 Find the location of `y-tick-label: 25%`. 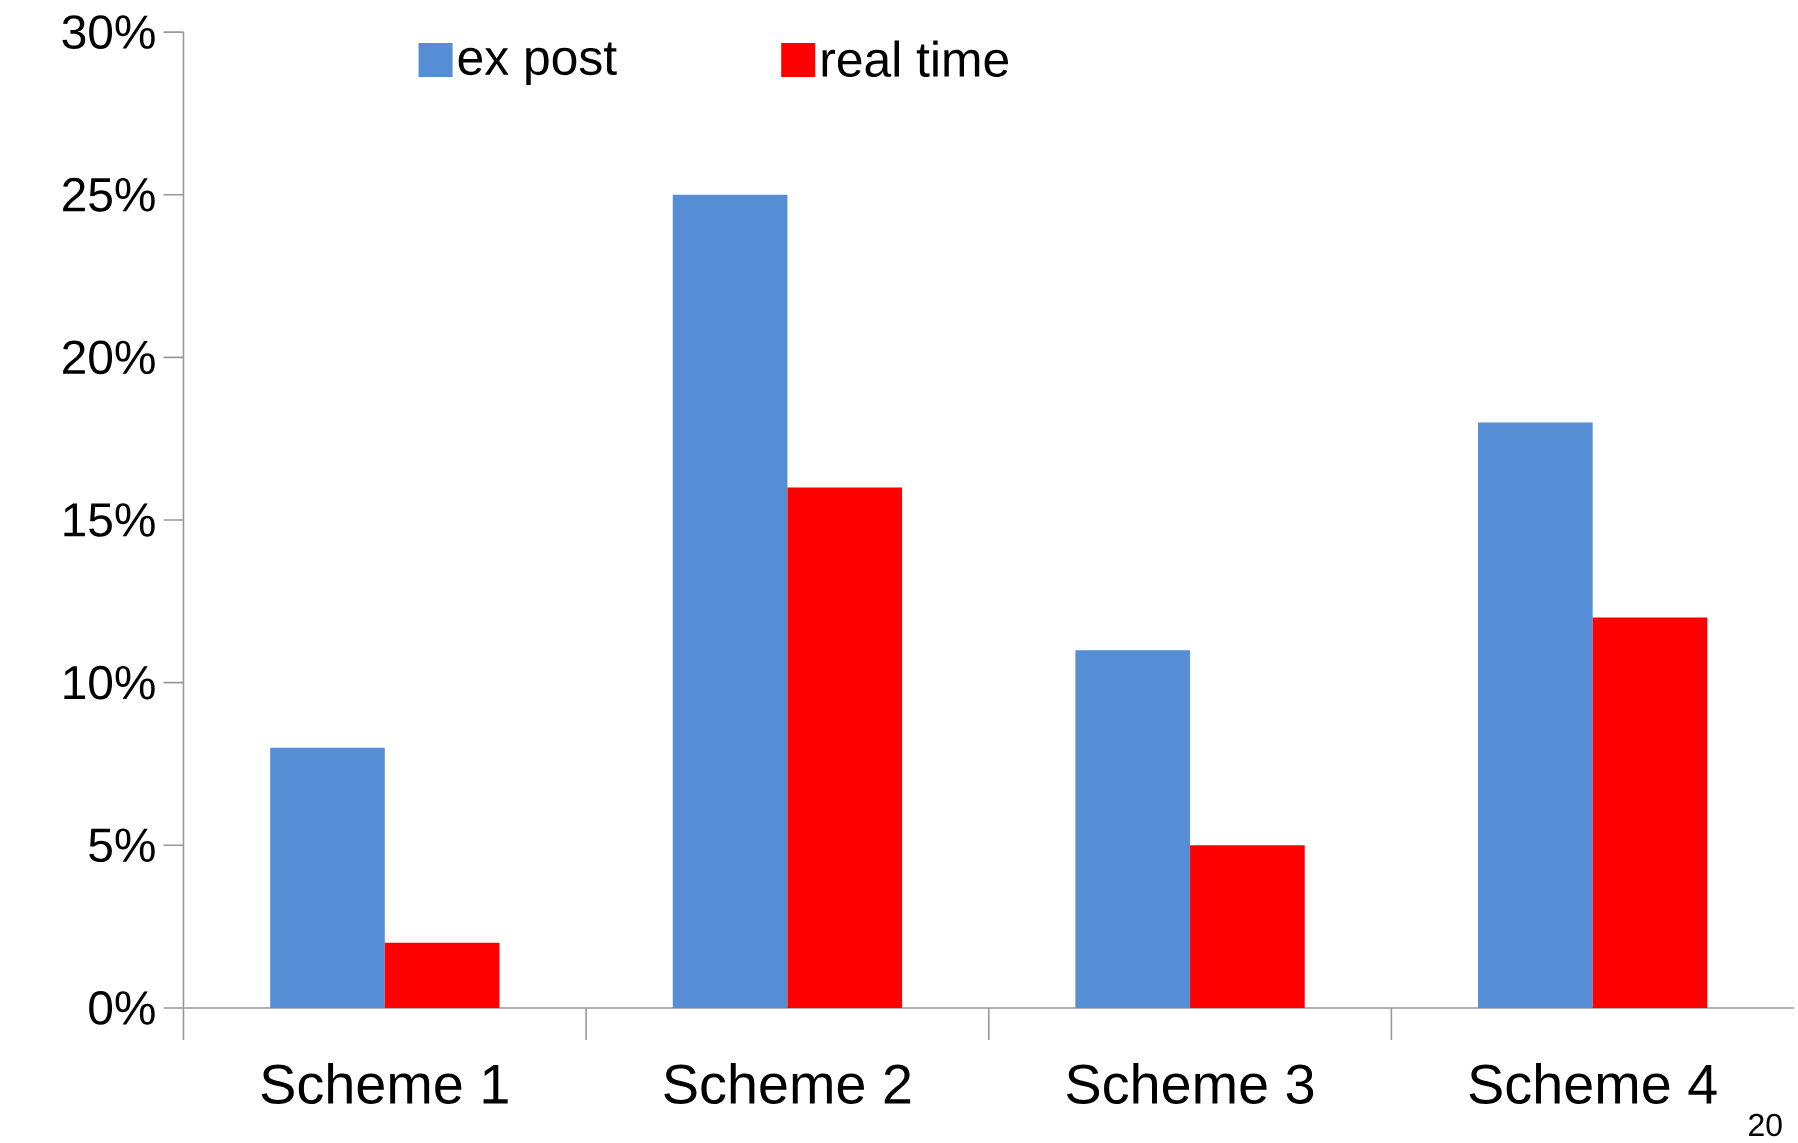

y-tick-label: 25% is located at coordinates (109, 194).